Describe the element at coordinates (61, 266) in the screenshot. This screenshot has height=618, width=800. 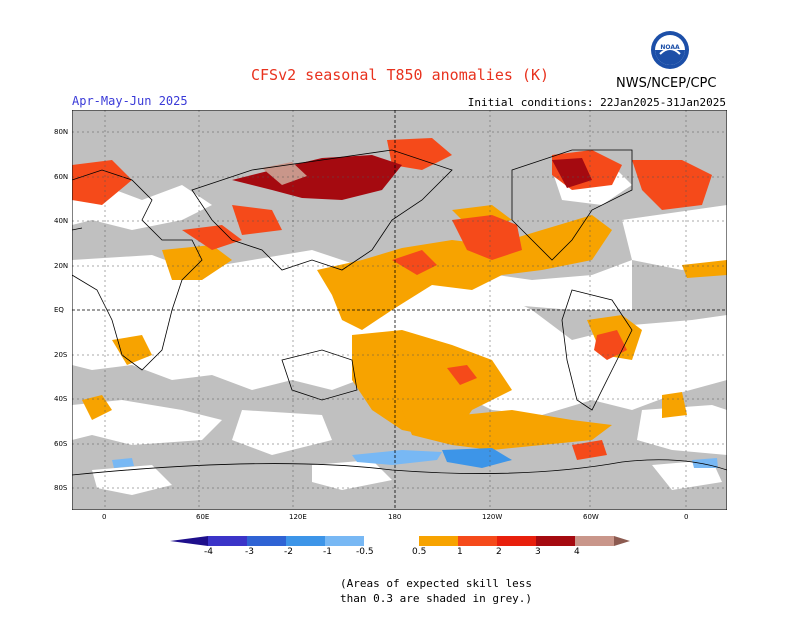
I see `lat-label-20n: 20N` at that location.